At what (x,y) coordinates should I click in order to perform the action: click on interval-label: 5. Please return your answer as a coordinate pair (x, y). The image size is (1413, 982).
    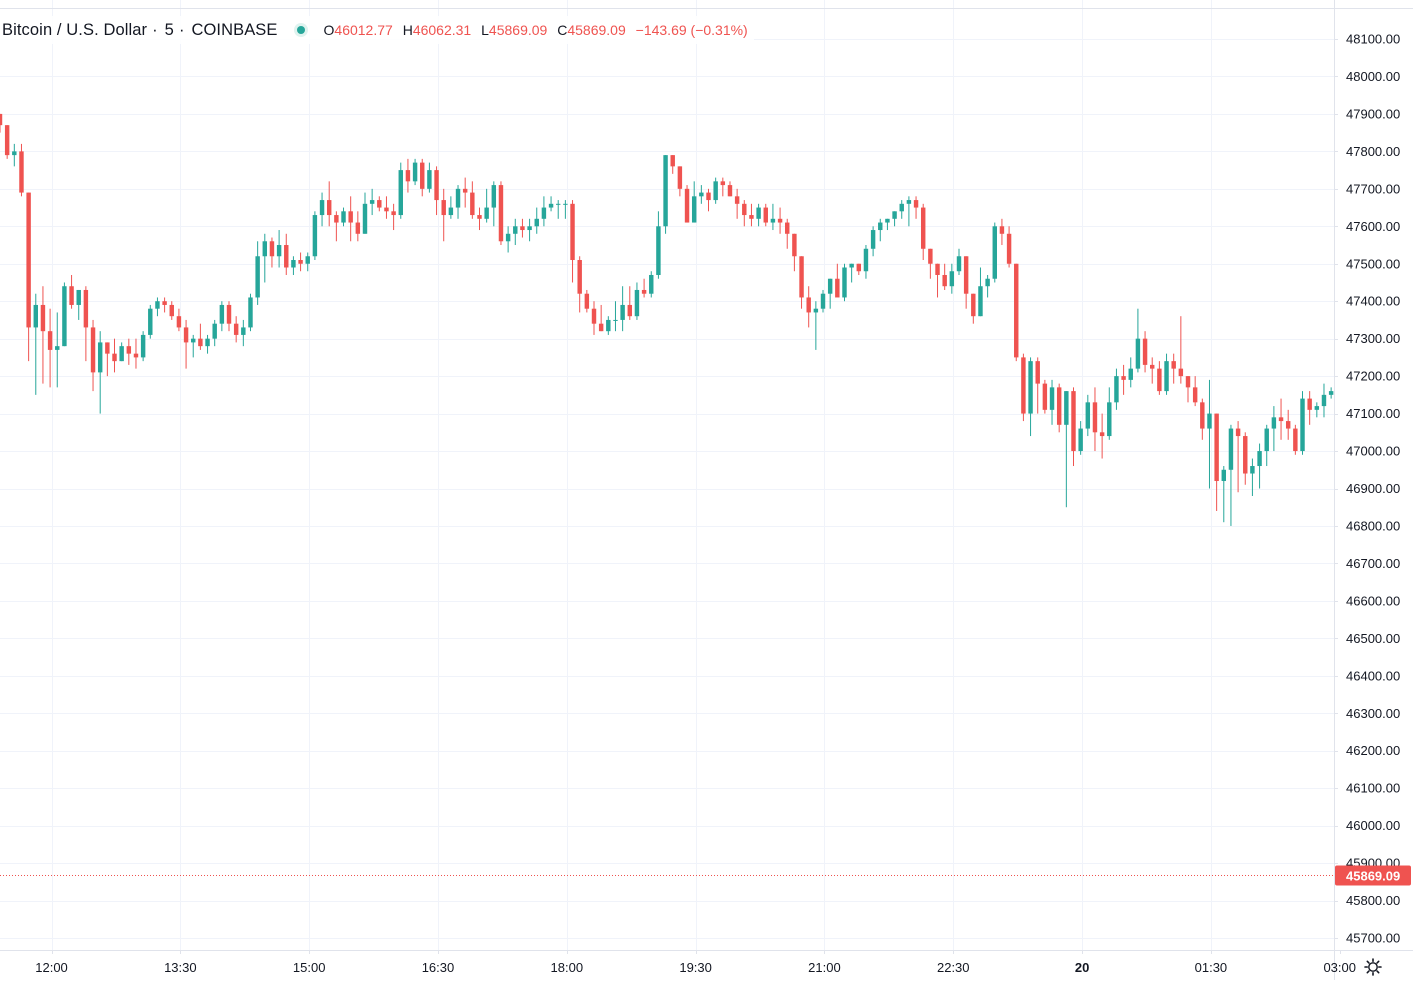
    Looking at the image, I should click on (169, 29).